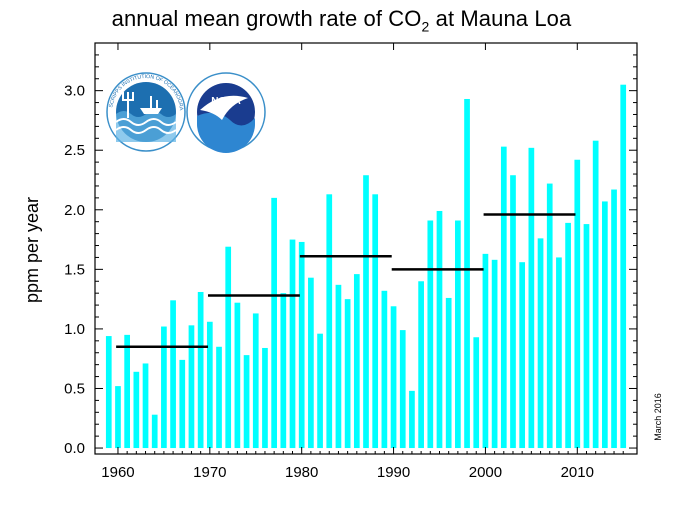 This screenshot has height=512, width=683. I want to click on y-tick-label-5: 2.5, so click(74, 150).